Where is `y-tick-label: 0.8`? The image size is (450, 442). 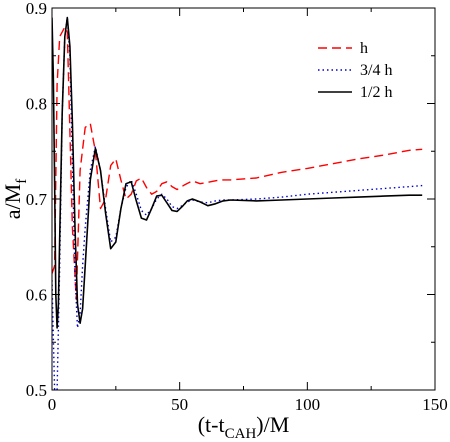 y-tick-label: 0.8 is located at coordinates (36, 104).